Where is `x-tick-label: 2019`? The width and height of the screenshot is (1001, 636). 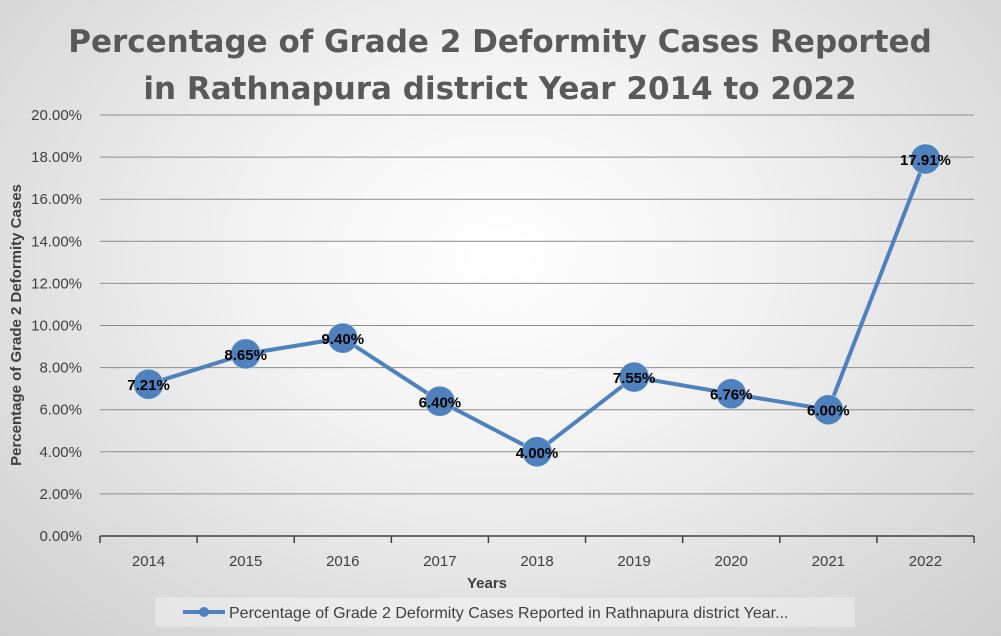
x-tick-label: 2019 is located at coordinates (633, 561).